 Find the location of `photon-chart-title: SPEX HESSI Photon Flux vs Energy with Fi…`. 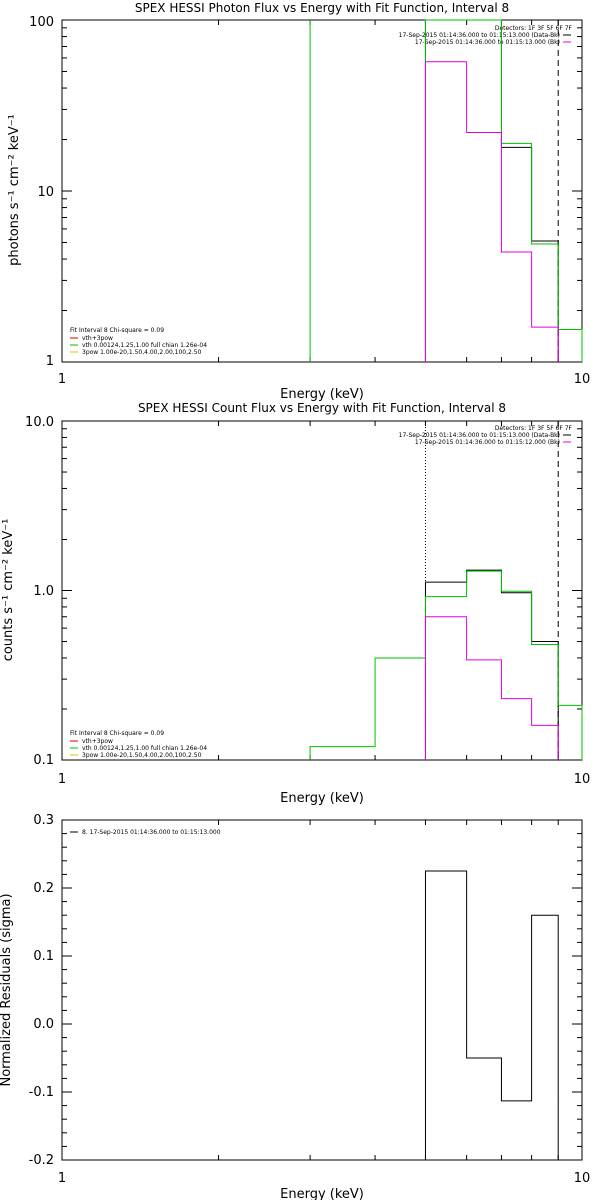

photon-chart-title: SPEX HESSI Photon Flux vs Energy with Fi… is located at coordinates (322, 8).